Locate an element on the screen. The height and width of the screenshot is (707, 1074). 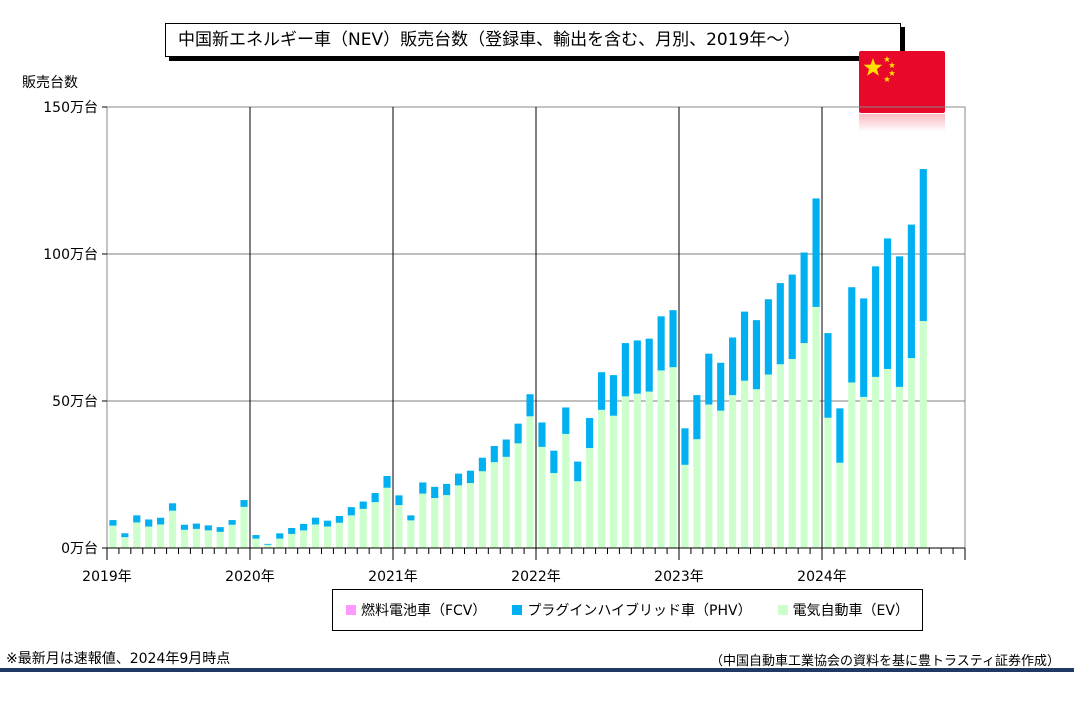
flag-reflection is located at coordinates (902, 123).